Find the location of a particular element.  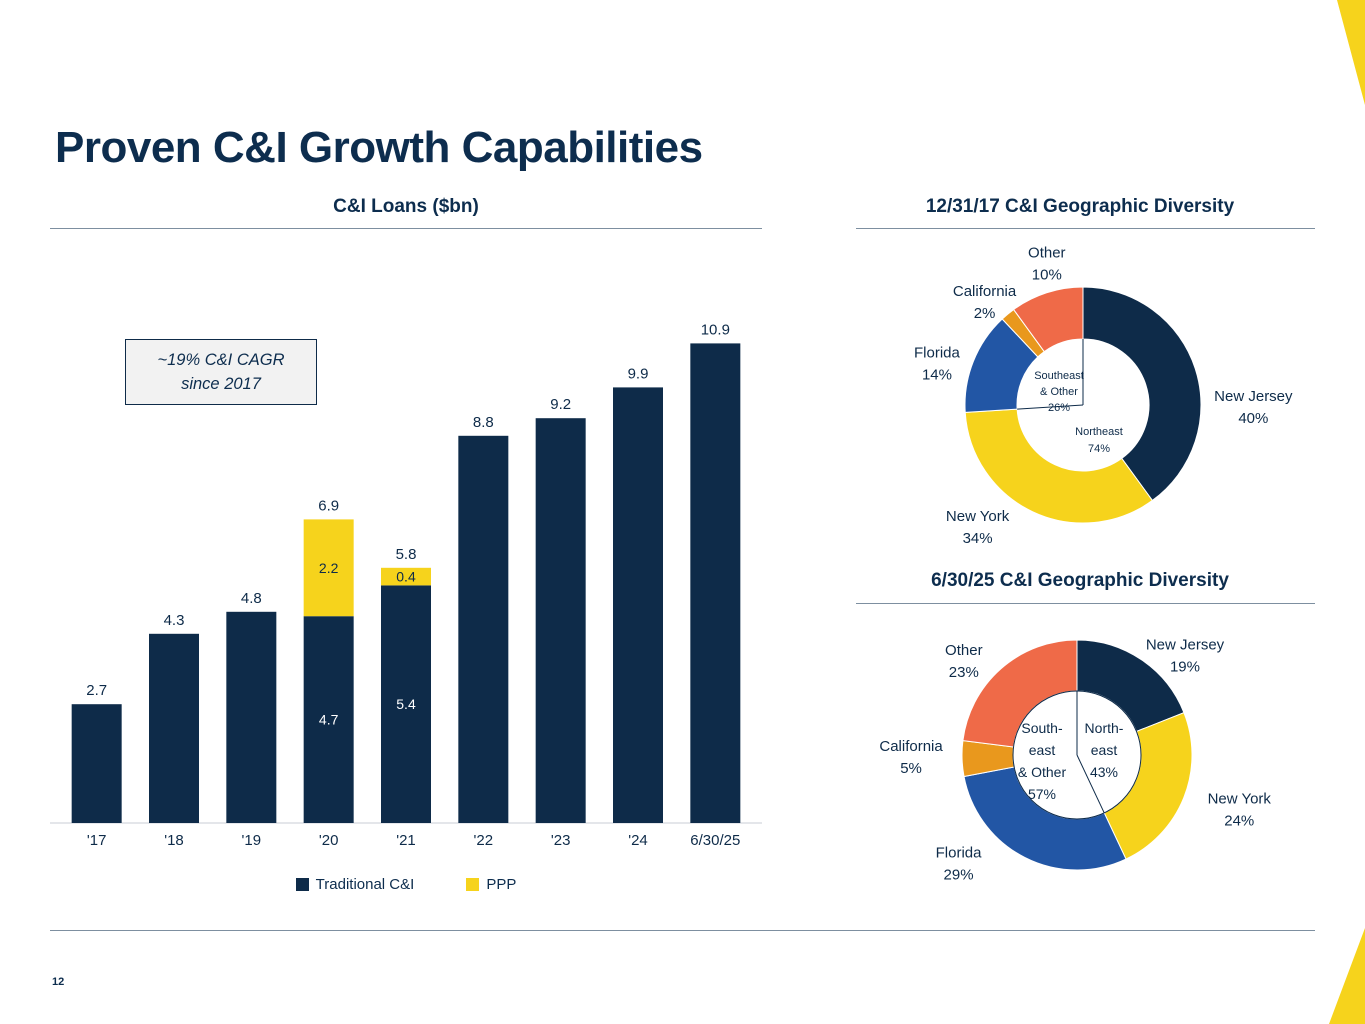

x-axis-tick-label: '18 is located at coordinates (174, 840).